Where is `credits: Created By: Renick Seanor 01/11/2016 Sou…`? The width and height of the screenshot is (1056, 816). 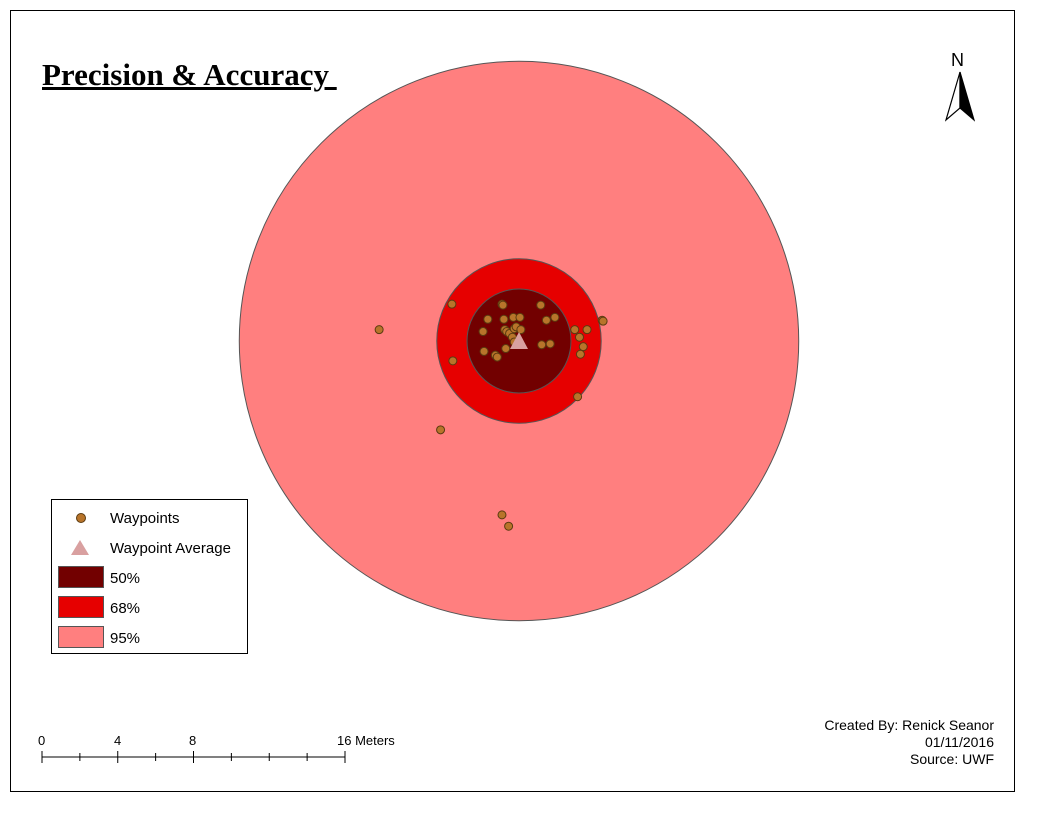 credits: Created By: Renick Seanor 01/11/2016 Sou… is located at coordinates (909, 742).